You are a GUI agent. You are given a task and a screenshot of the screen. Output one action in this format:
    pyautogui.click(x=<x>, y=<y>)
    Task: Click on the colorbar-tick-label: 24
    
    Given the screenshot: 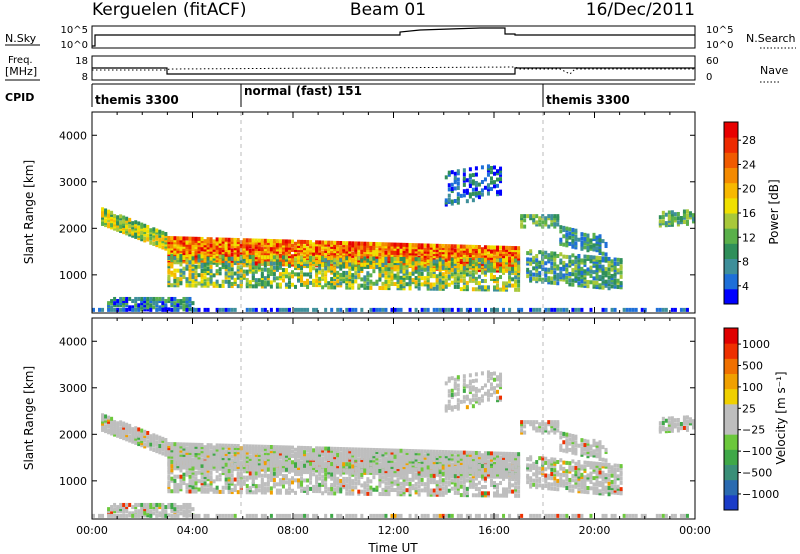 What is the action you would take?
    pyautogui.click(x=749, y=164)
    